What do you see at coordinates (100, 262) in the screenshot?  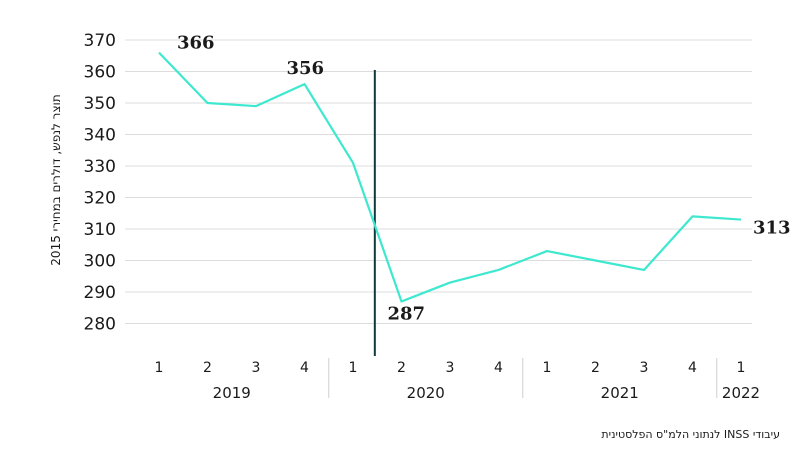 I see `y-tick-label: 300` at bounding box center [100, 262].